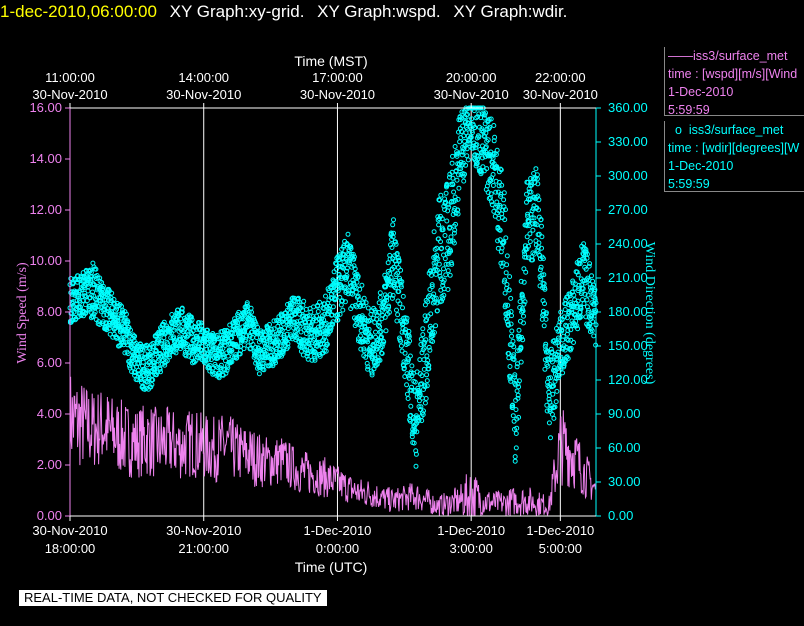  What do you see at coordinates (726, 130) in the screenshot?
I see `legend-wdir-name: o iss3/surface_met` at bounding box center [726, 130].